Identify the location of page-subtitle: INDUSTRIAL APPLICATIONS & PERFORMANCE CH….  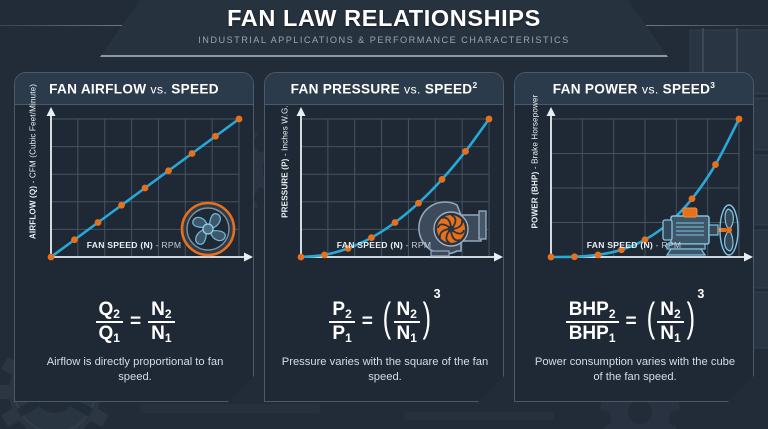
(384, 40).